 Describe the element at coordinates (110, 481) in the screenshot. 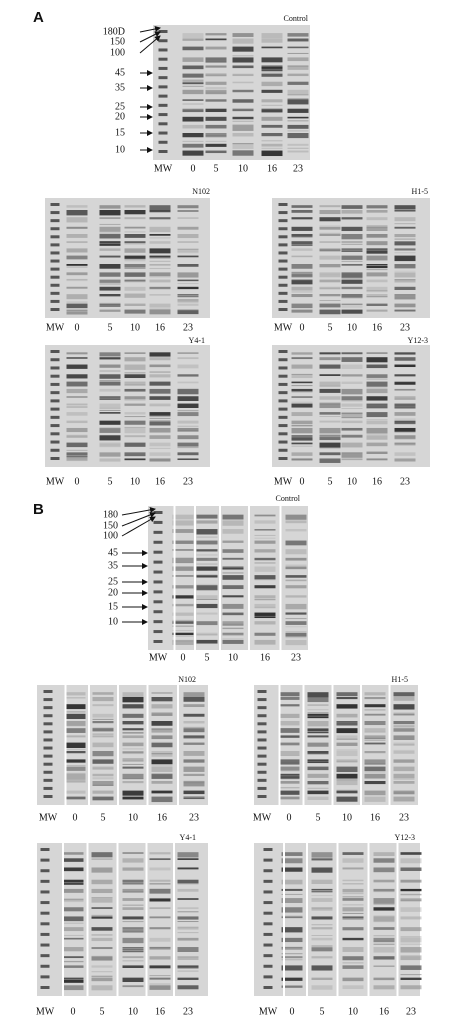

I see `lane-label: 5` at that location.